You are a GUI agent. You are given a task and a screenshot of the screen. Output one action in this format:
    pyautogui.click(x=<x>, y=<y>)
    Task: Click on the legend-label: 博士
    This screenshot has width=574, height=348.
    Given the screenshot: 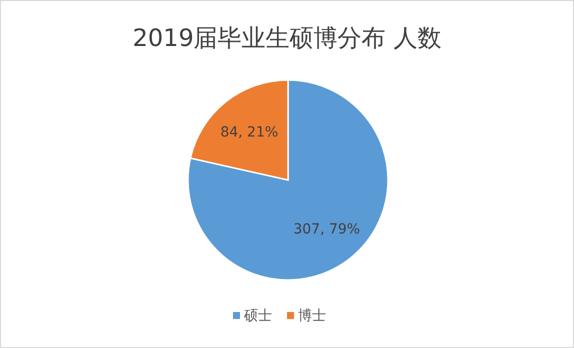 What is the action you would take?
    pyautogui.click(x=312, y=316)
    